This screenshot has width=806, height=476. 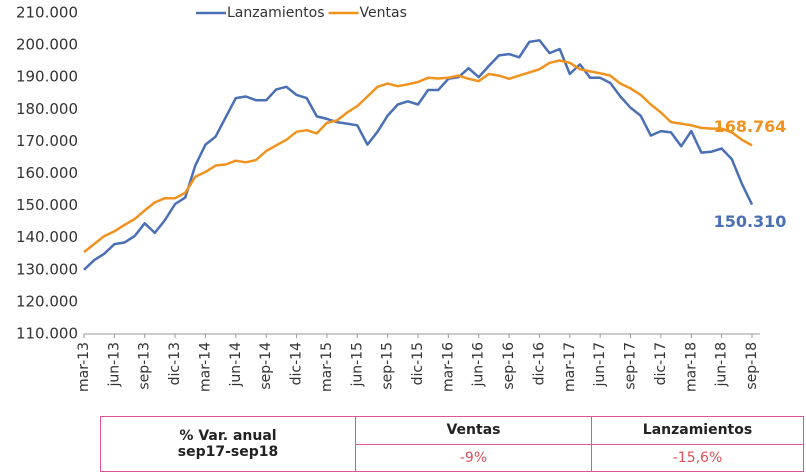 I want to click on legend-label: Ventas, so click(x=383, y=13).